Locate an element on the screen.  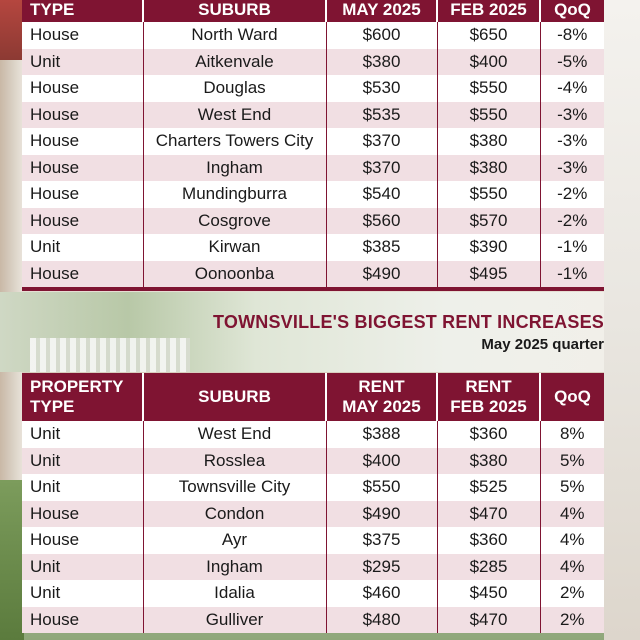
cell-suburb: Rosslea is located at coordinates (235, 460).